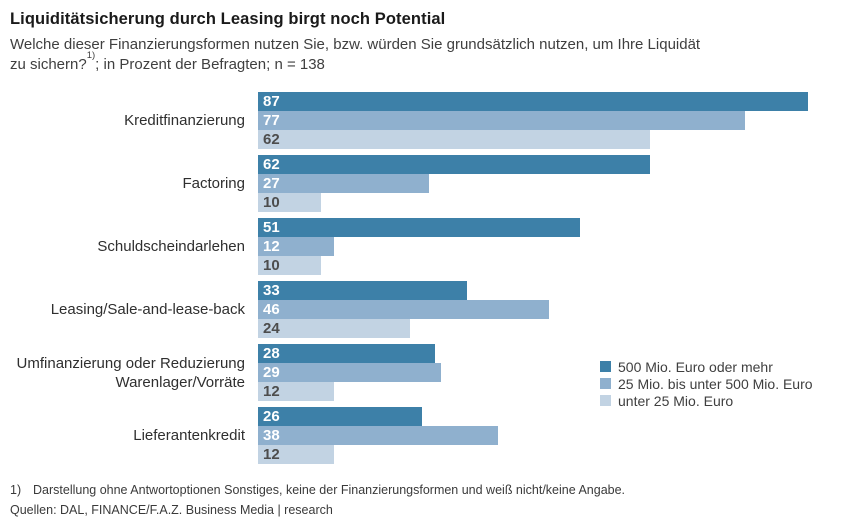 This screenshot has height=532, width=843. Describe the element at coordinates (271, 435) in the screenshot. I see `bar-value-label: 38` at that location.